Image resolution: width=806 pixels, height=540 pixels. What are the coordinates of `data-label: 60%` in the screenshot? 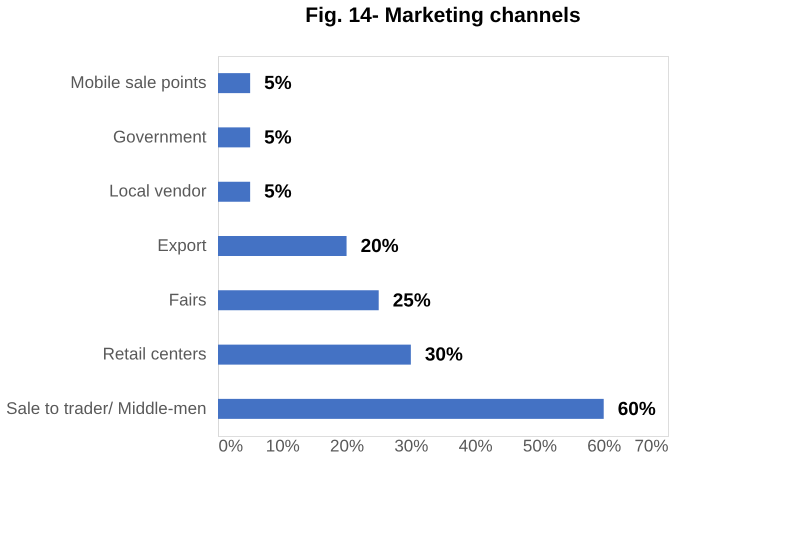 It's located at (637, 409).